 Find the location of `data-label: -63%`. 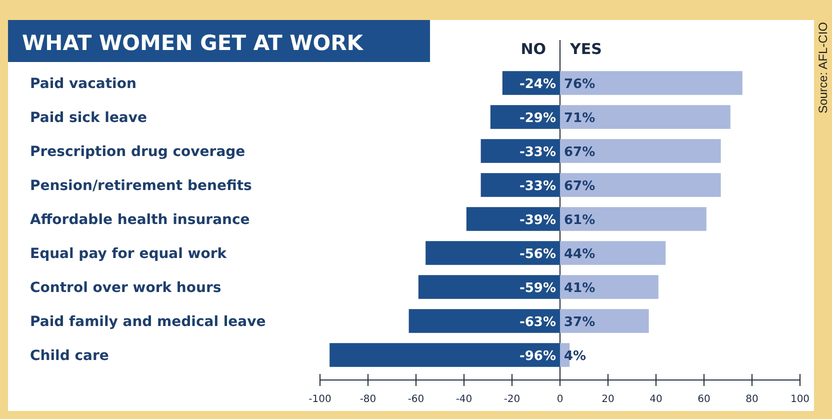

data-label: -63% is located at coordinates (537, 322).